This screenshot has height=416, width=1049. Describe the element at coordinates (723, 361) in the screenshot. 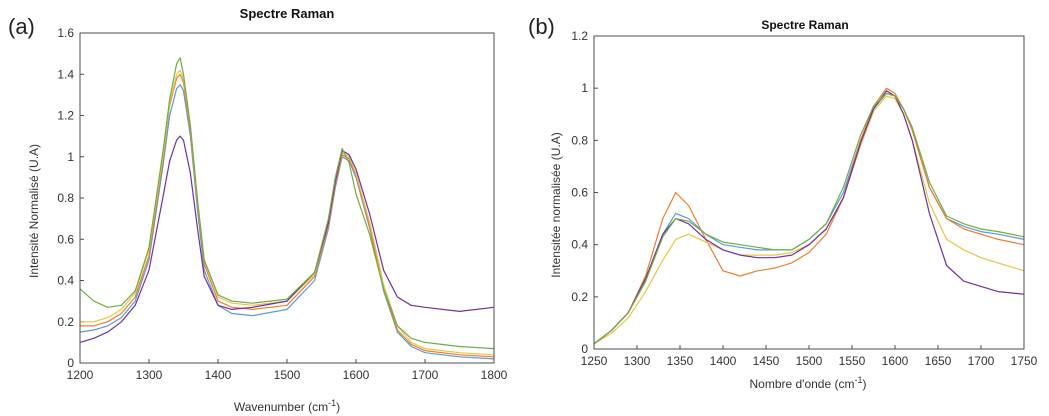

I see `x-tick-label-b: 1400` at that location.